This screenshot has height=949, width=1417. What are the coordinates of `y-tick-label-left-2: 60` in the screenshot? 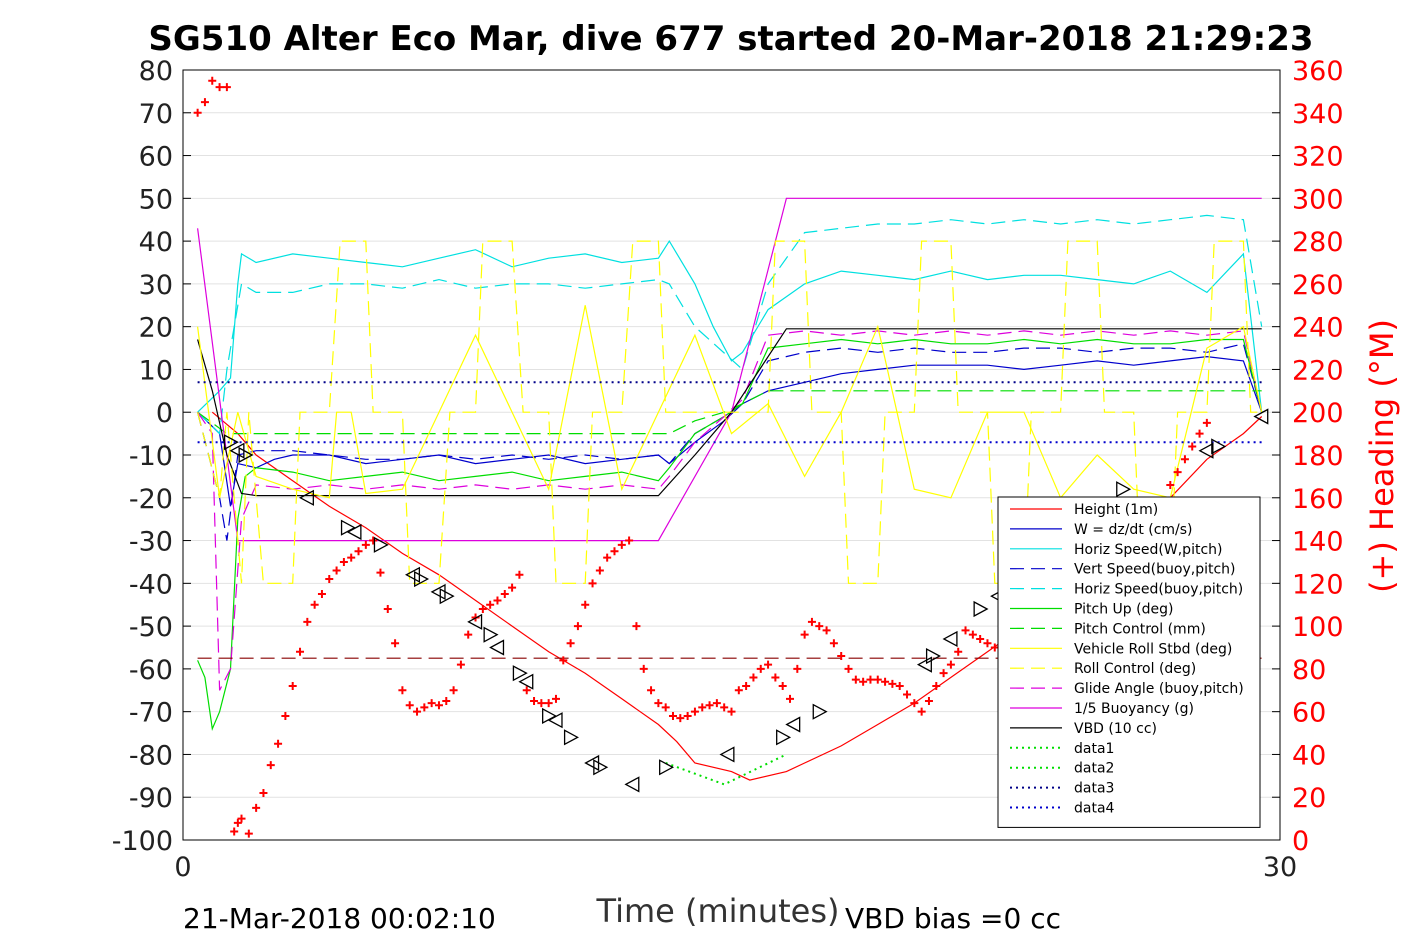 It's located at (156, 157).